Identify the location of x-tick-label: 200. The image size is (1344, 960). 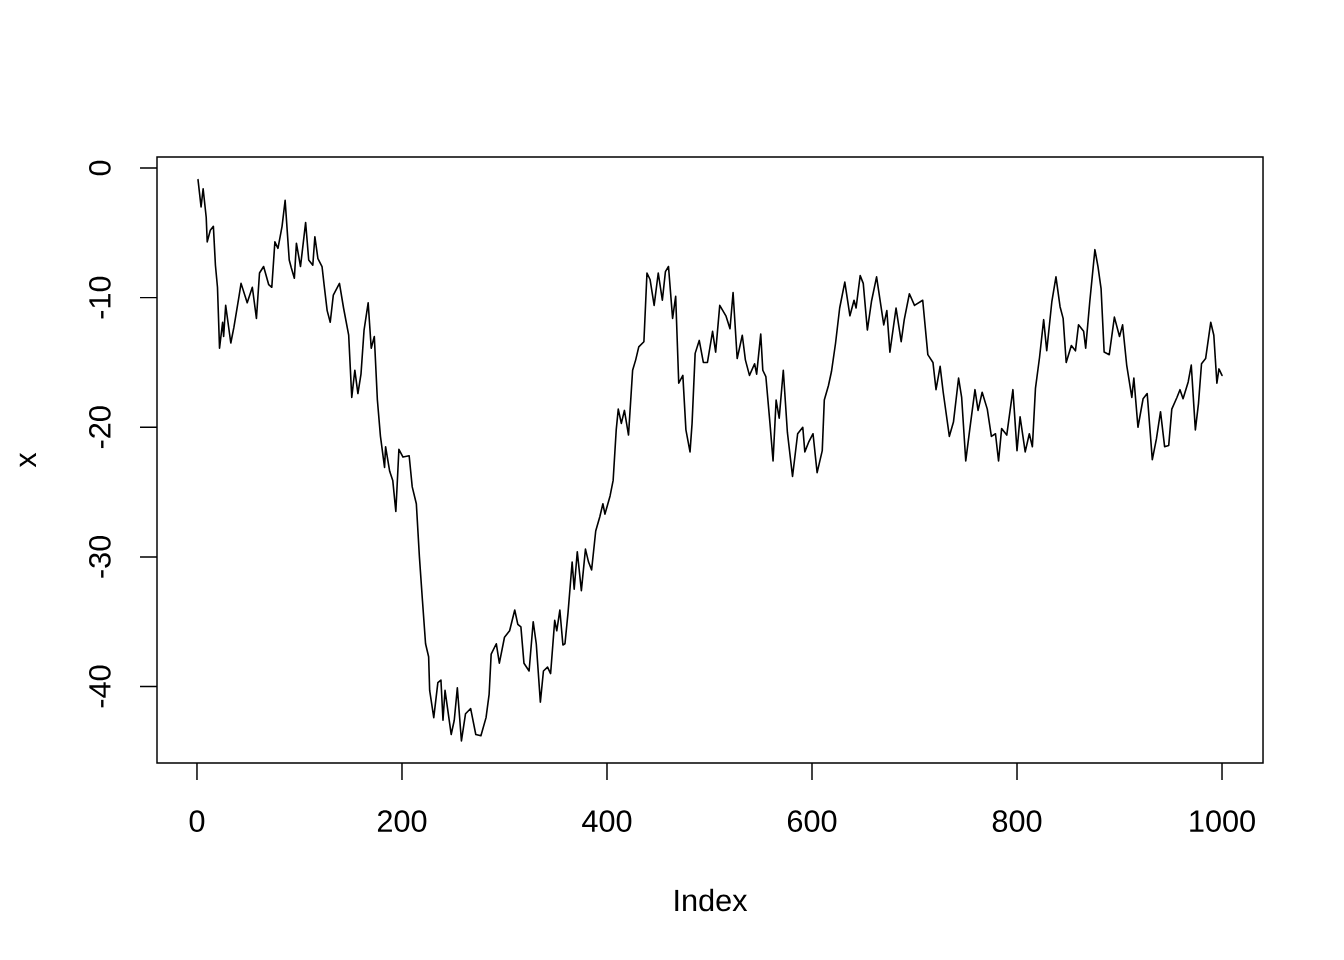
(402, 821).